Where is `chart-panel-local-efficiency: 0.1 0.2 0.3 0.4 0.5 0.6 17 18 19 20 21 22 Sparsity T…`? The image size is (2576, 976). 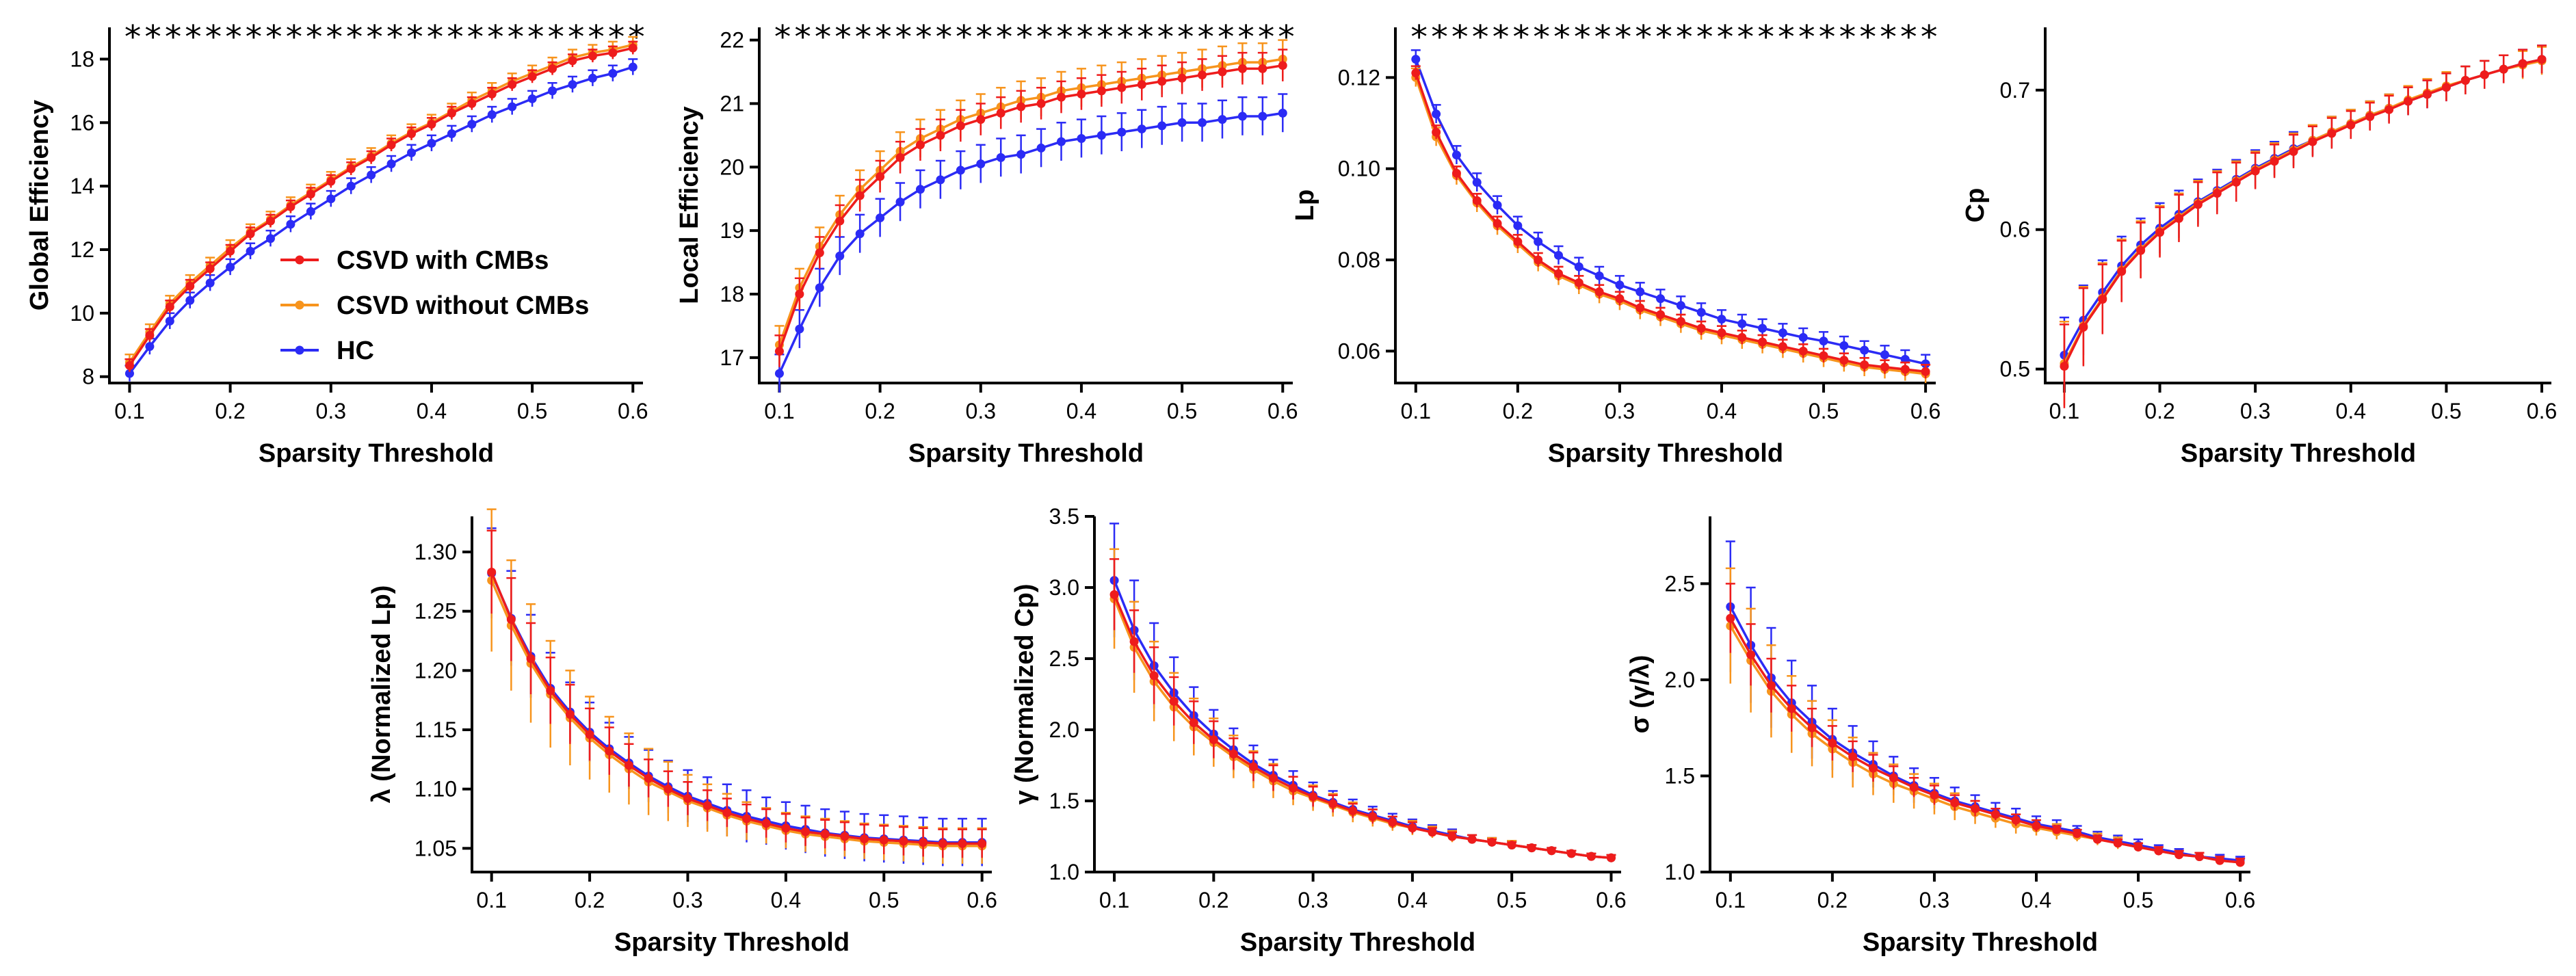 chart-panel-local-efficiency: 0.1 0.2 0.3 0.4 0.5 0.6 17 18 19 20 21 22 Sparsity T… is located at coordinates (986, 243).